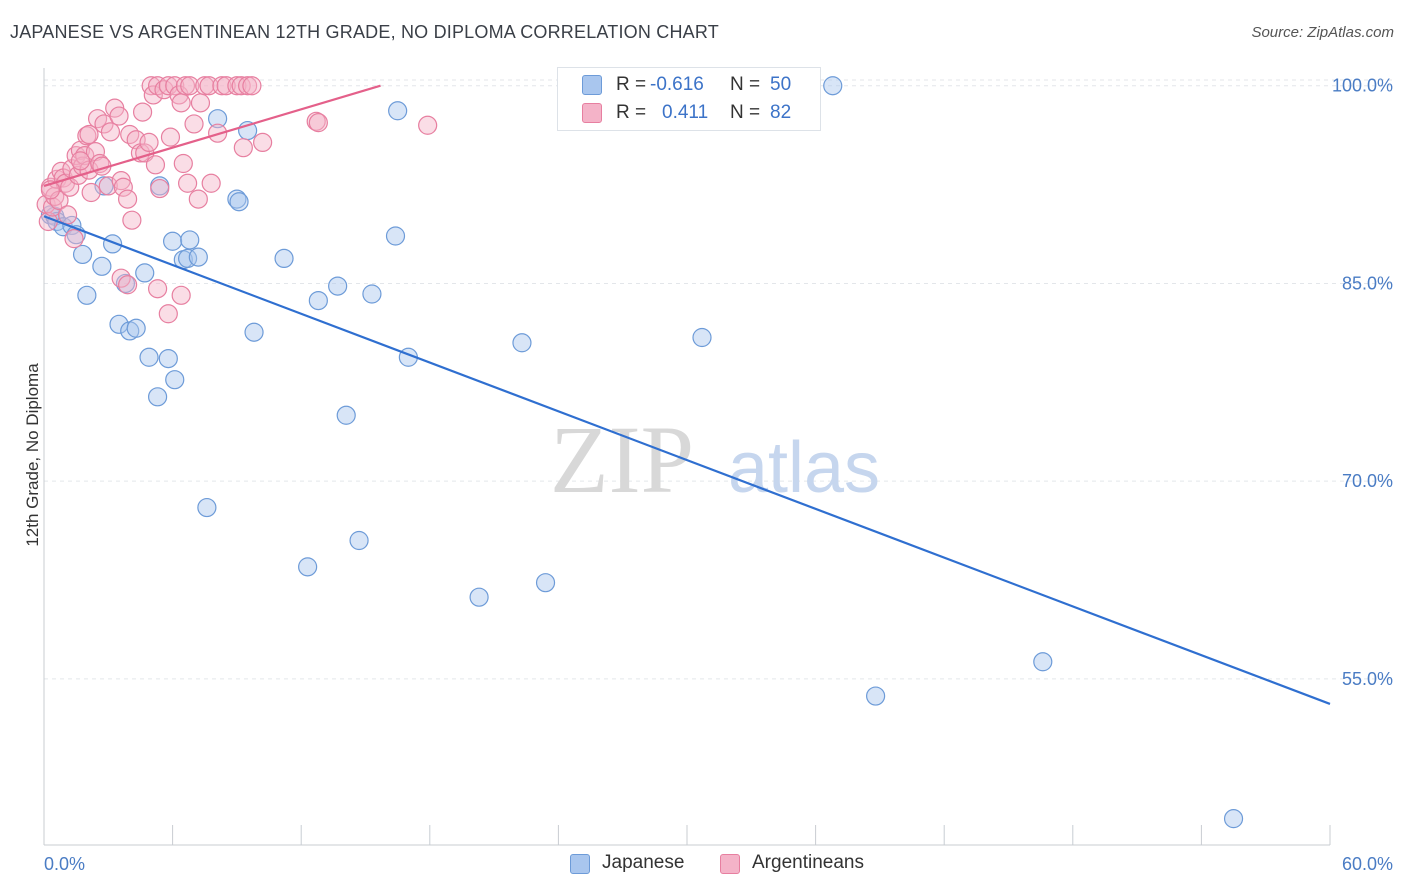 The image size is (1406, 892). Describe the element at coordinates (32, 455) in the screenshot. I see `y-axis-label: 12th Grade, No Diploma` at that location.